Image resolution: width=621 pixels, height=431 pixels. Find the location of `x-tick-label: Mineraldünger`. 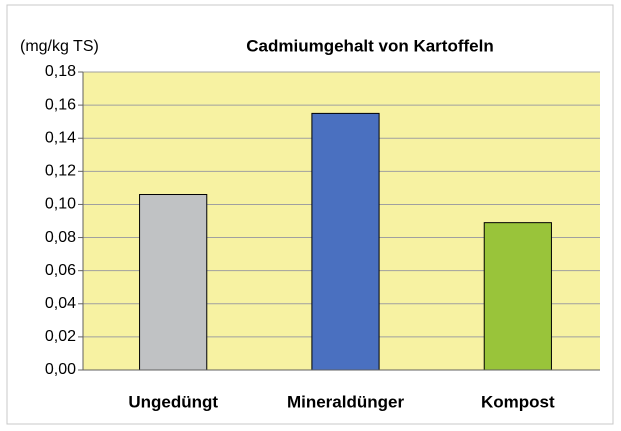

x-tick-label: Mineraldünger is located at coordinates (346, 401).